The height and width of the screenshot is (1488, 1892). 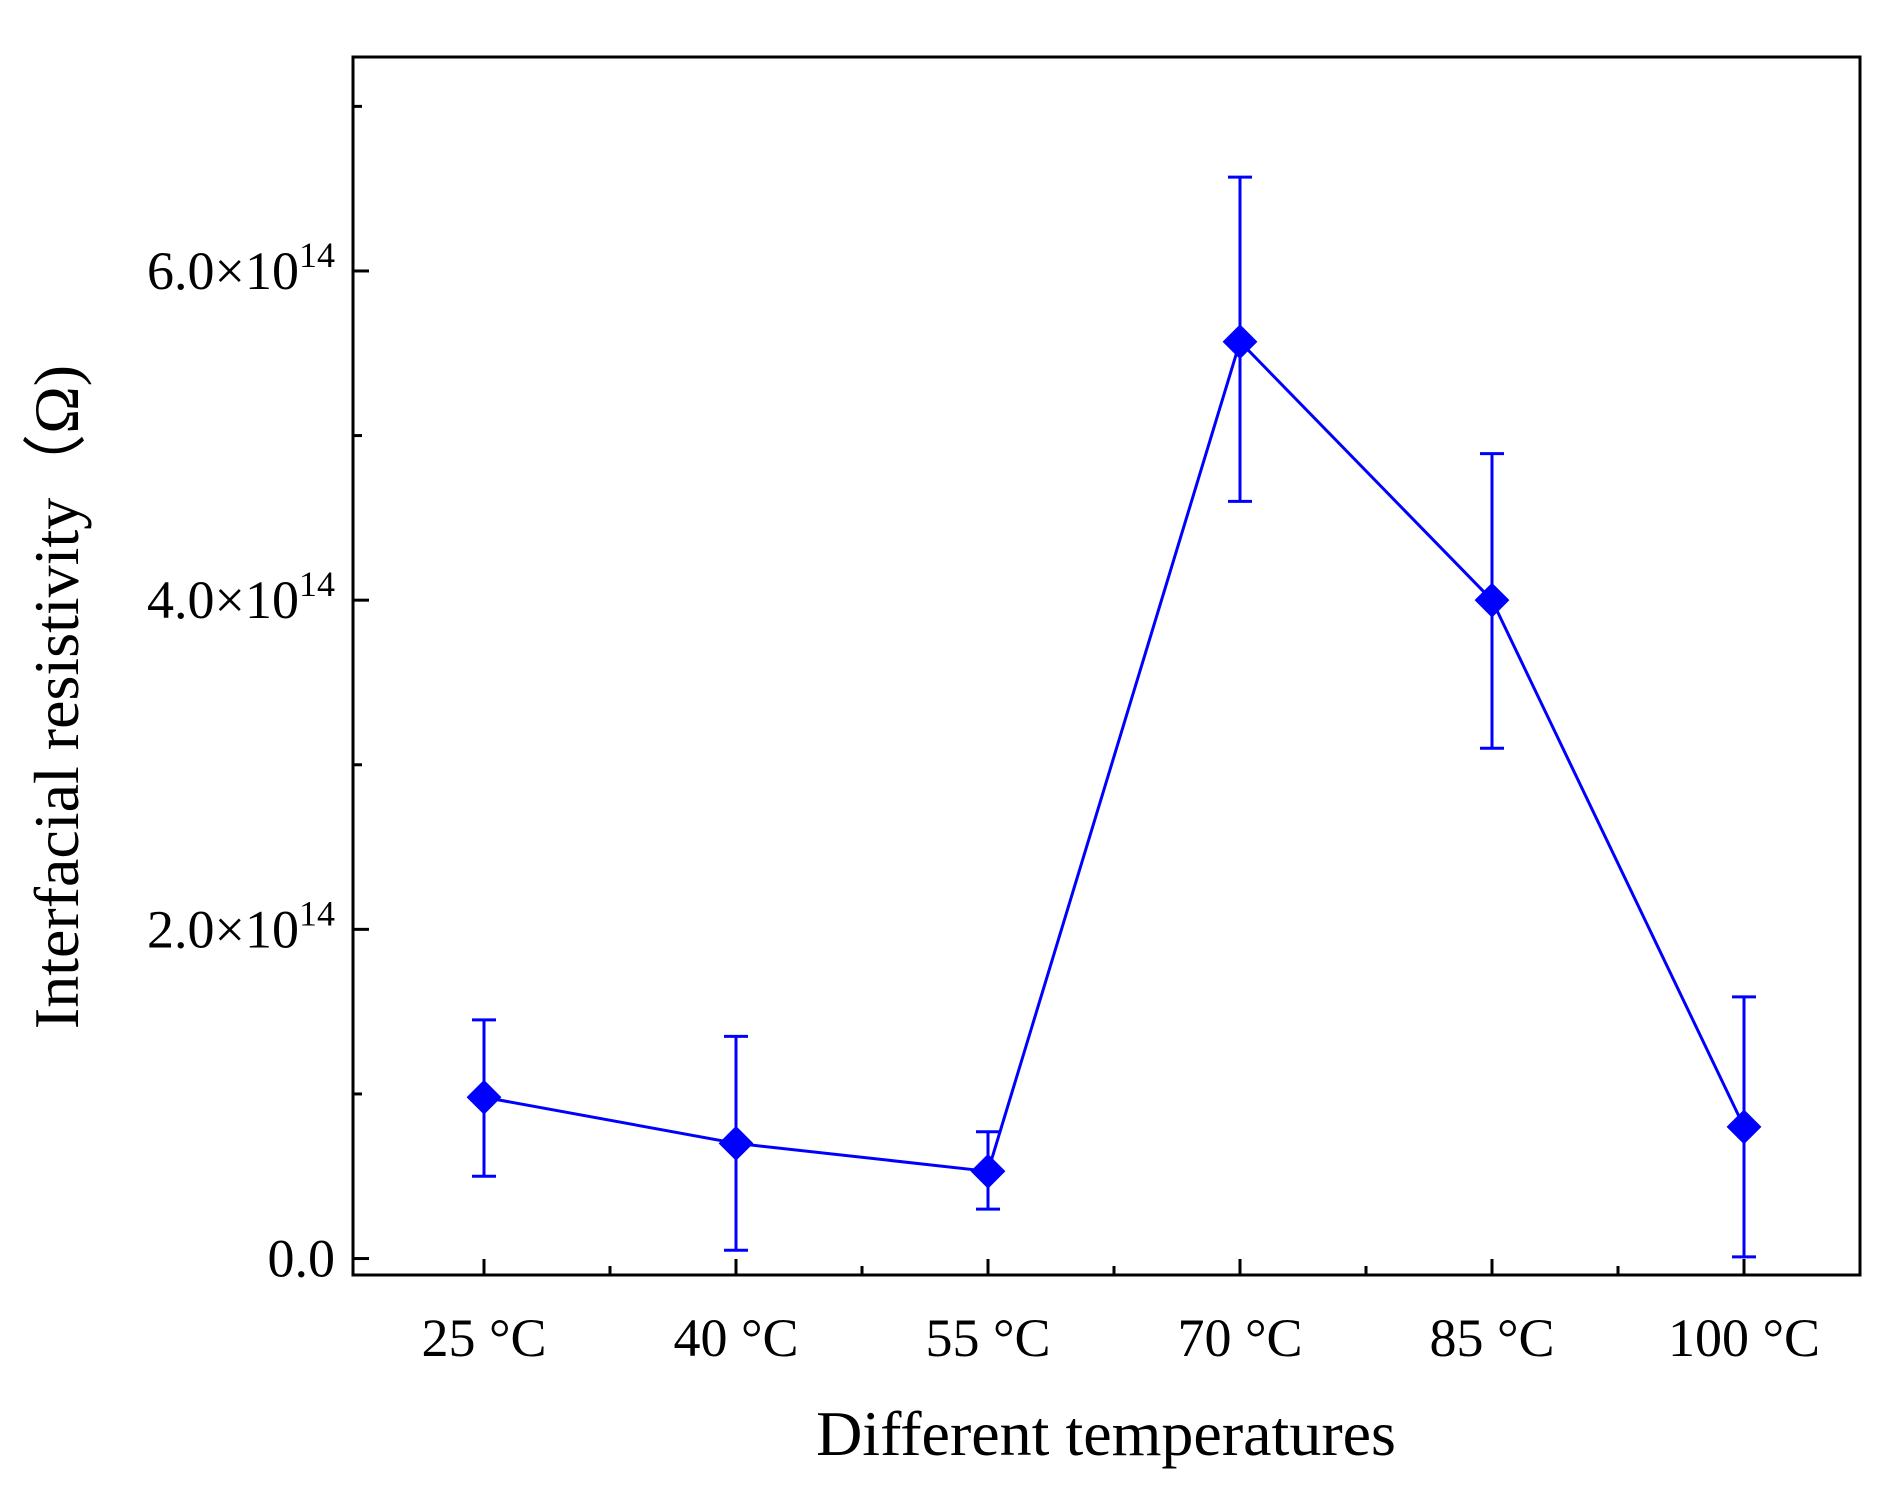 I want to click on x-tick-label: 85 °C, so click(x=1491, y=1338).